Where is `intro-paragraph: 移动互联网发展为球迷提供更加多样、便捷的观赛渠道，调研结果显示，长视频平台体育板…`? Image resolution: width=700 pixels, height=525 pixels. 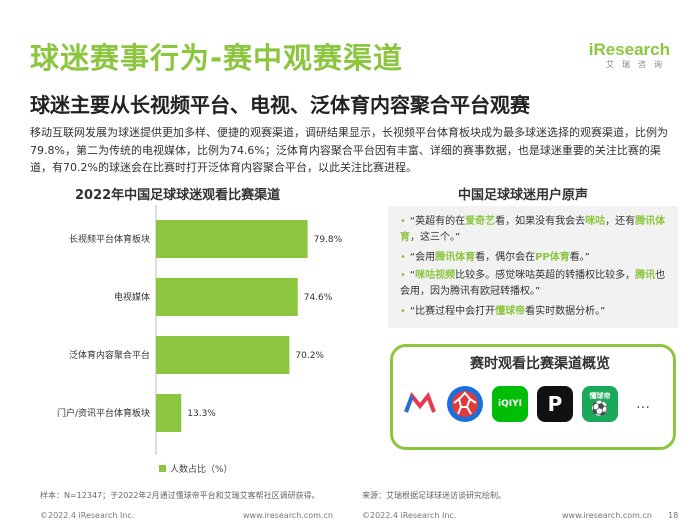 intro-paragraph: 移动互联网发展为球迷提供更加多样、便捷的观赛渠道，调研结果显示，长视频平台体育板… is located at coordinates (349, 150).